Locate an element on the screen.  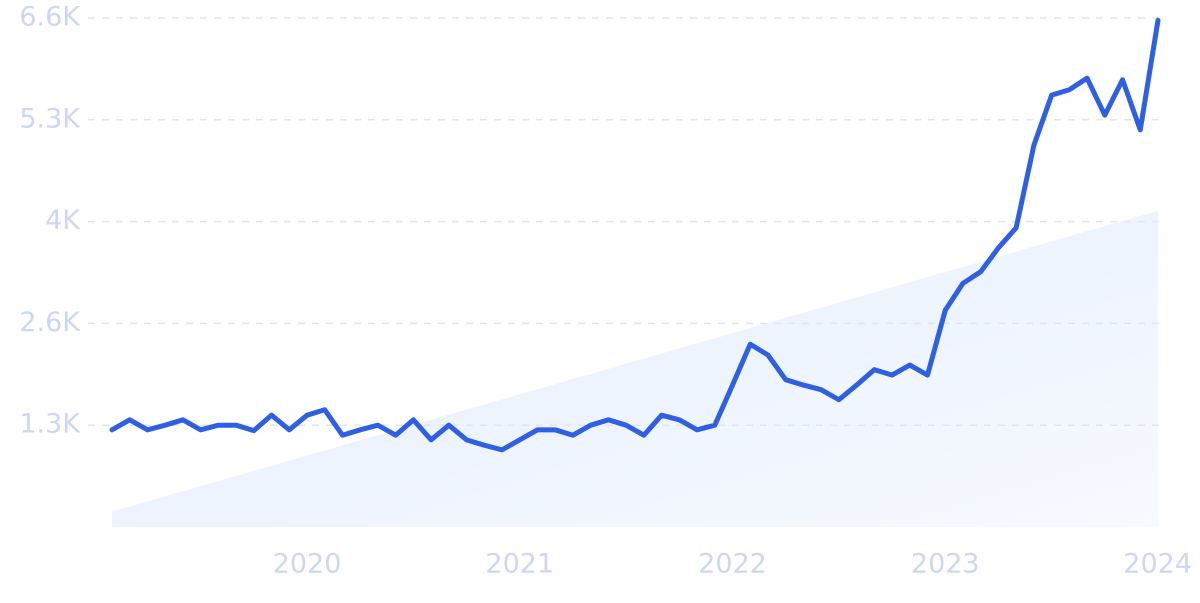
x-tick-label: 2020 is located at coordinates (307, 564).